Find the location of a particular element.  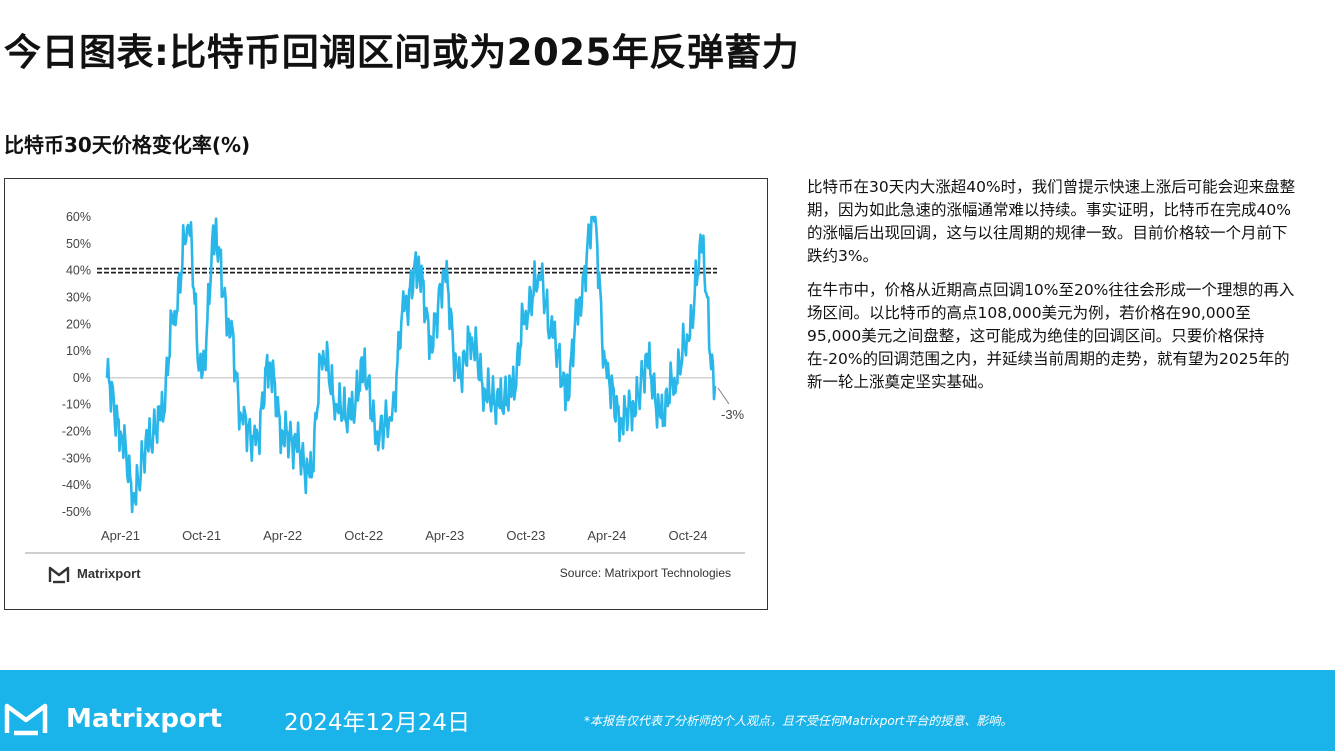

y-tick-label: 60% is located at coordinates (78, 217).